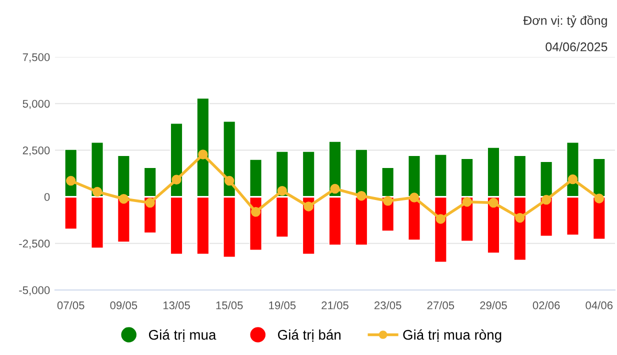 Image resolution: width=617 pixels, height=355 pixels. What do you see at coordinates (309, 335) in the screenshot?
I see `legend-label: Giá trị bán` at bounding box center [309, 335].